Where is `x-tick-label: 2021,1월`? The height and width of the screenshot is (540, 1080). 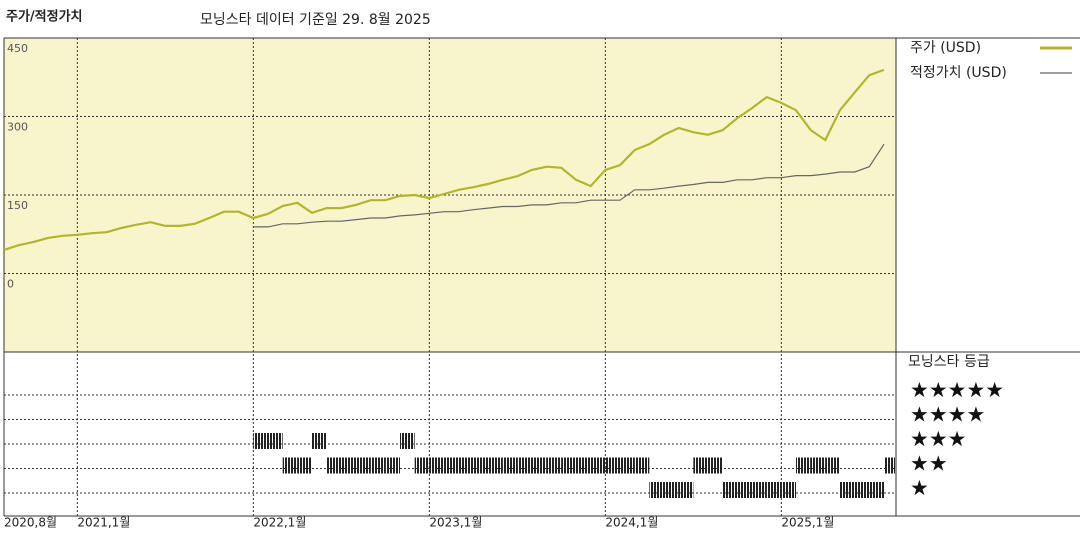
x-tick-label: 2021,1월 is located at coordinates (103, 523).